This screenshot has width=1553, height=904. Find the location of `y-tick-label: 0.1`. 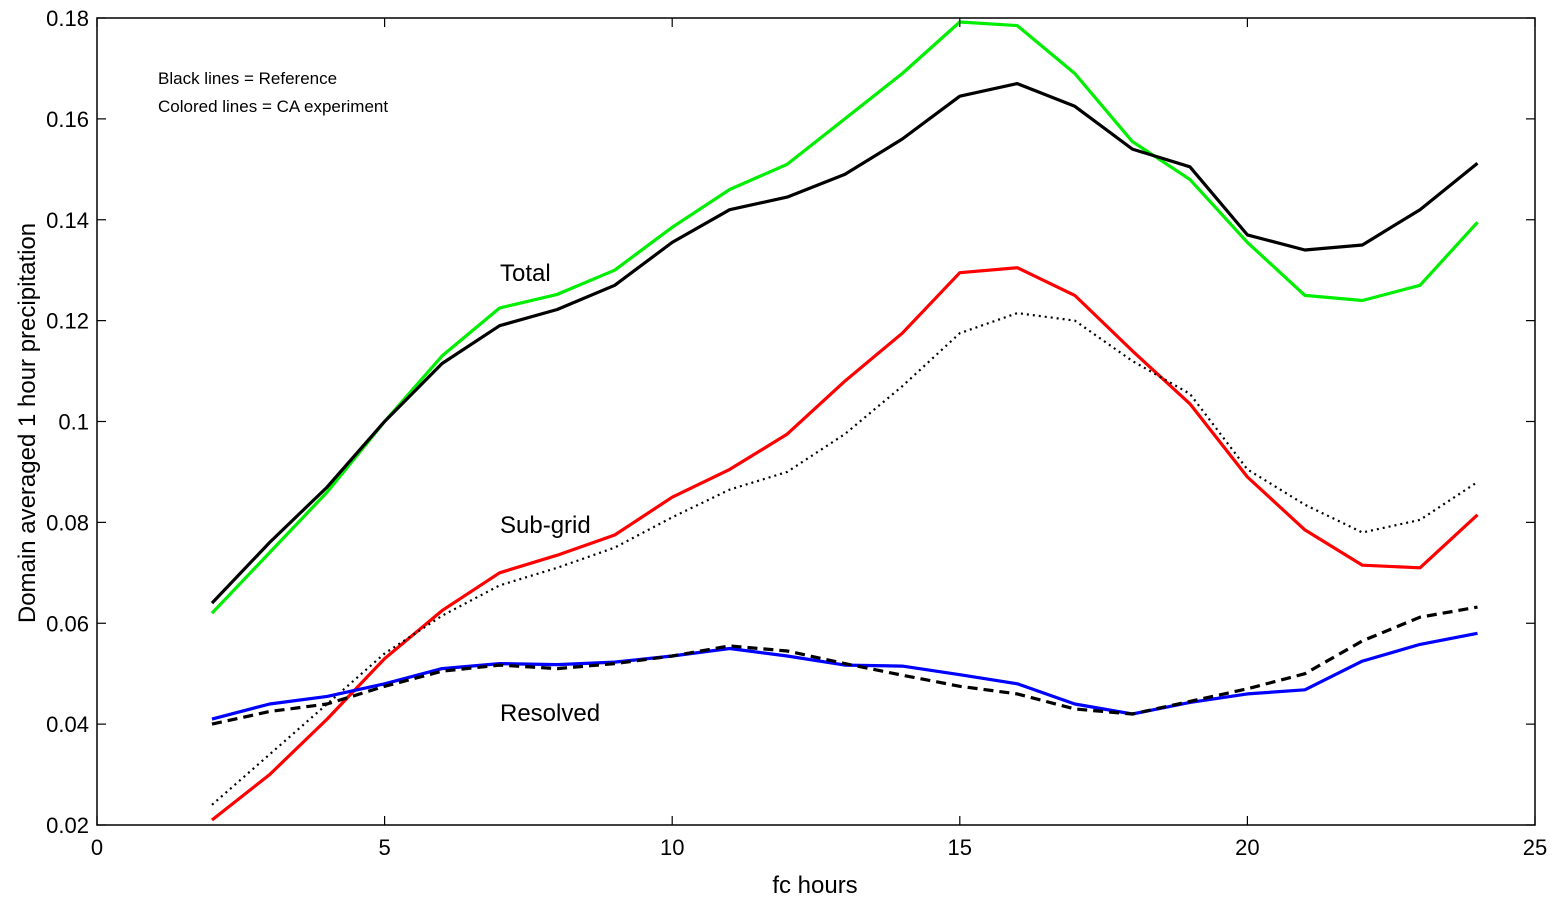

y-tick-label: 0.1 is located at coordinates (73, 422).